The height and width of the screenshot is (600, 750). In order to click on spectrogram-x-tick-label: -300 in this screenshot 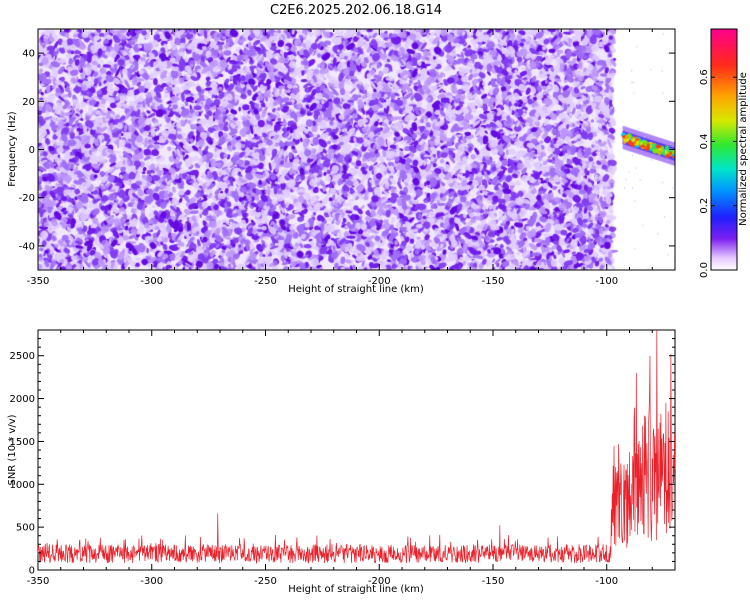, I will do `click(151, 281)`.